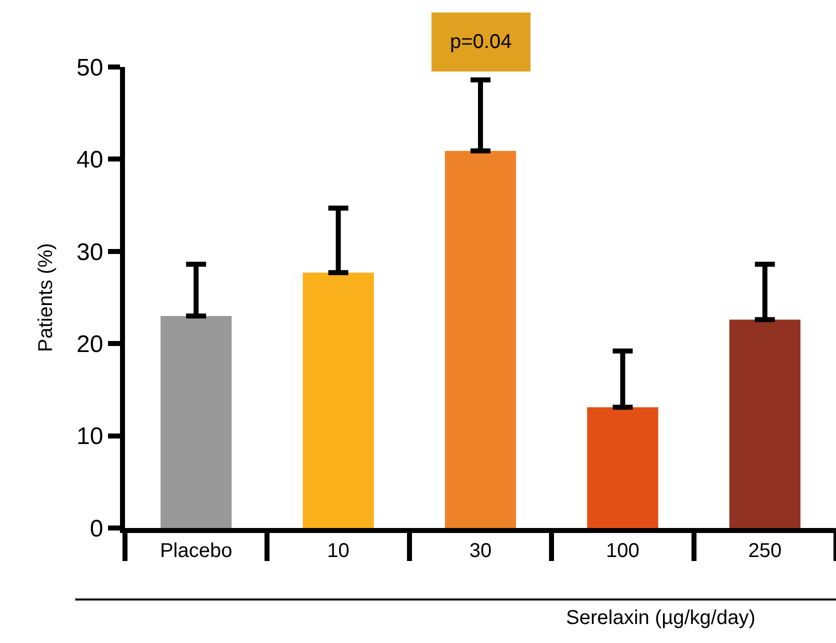 The image size is (836, 643). I want to click on y-tick-label: 10, so click(90, 436).